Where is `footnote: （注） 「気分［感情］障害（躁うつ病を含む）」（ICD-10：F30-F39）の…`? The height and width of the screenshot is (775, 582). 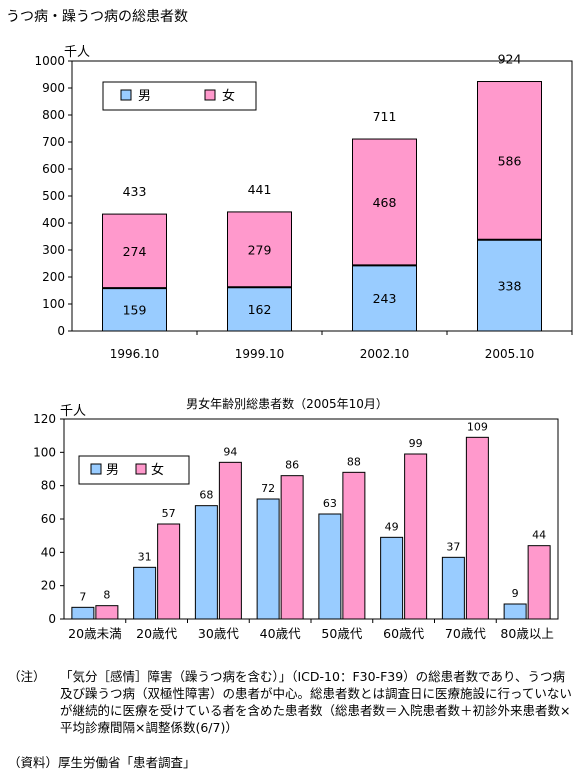
footnote: （注） 「気分［感情］障害（躁うつ病を含む）」（ICD-10：F30-F39）の… is located at coordinates (291, 702).